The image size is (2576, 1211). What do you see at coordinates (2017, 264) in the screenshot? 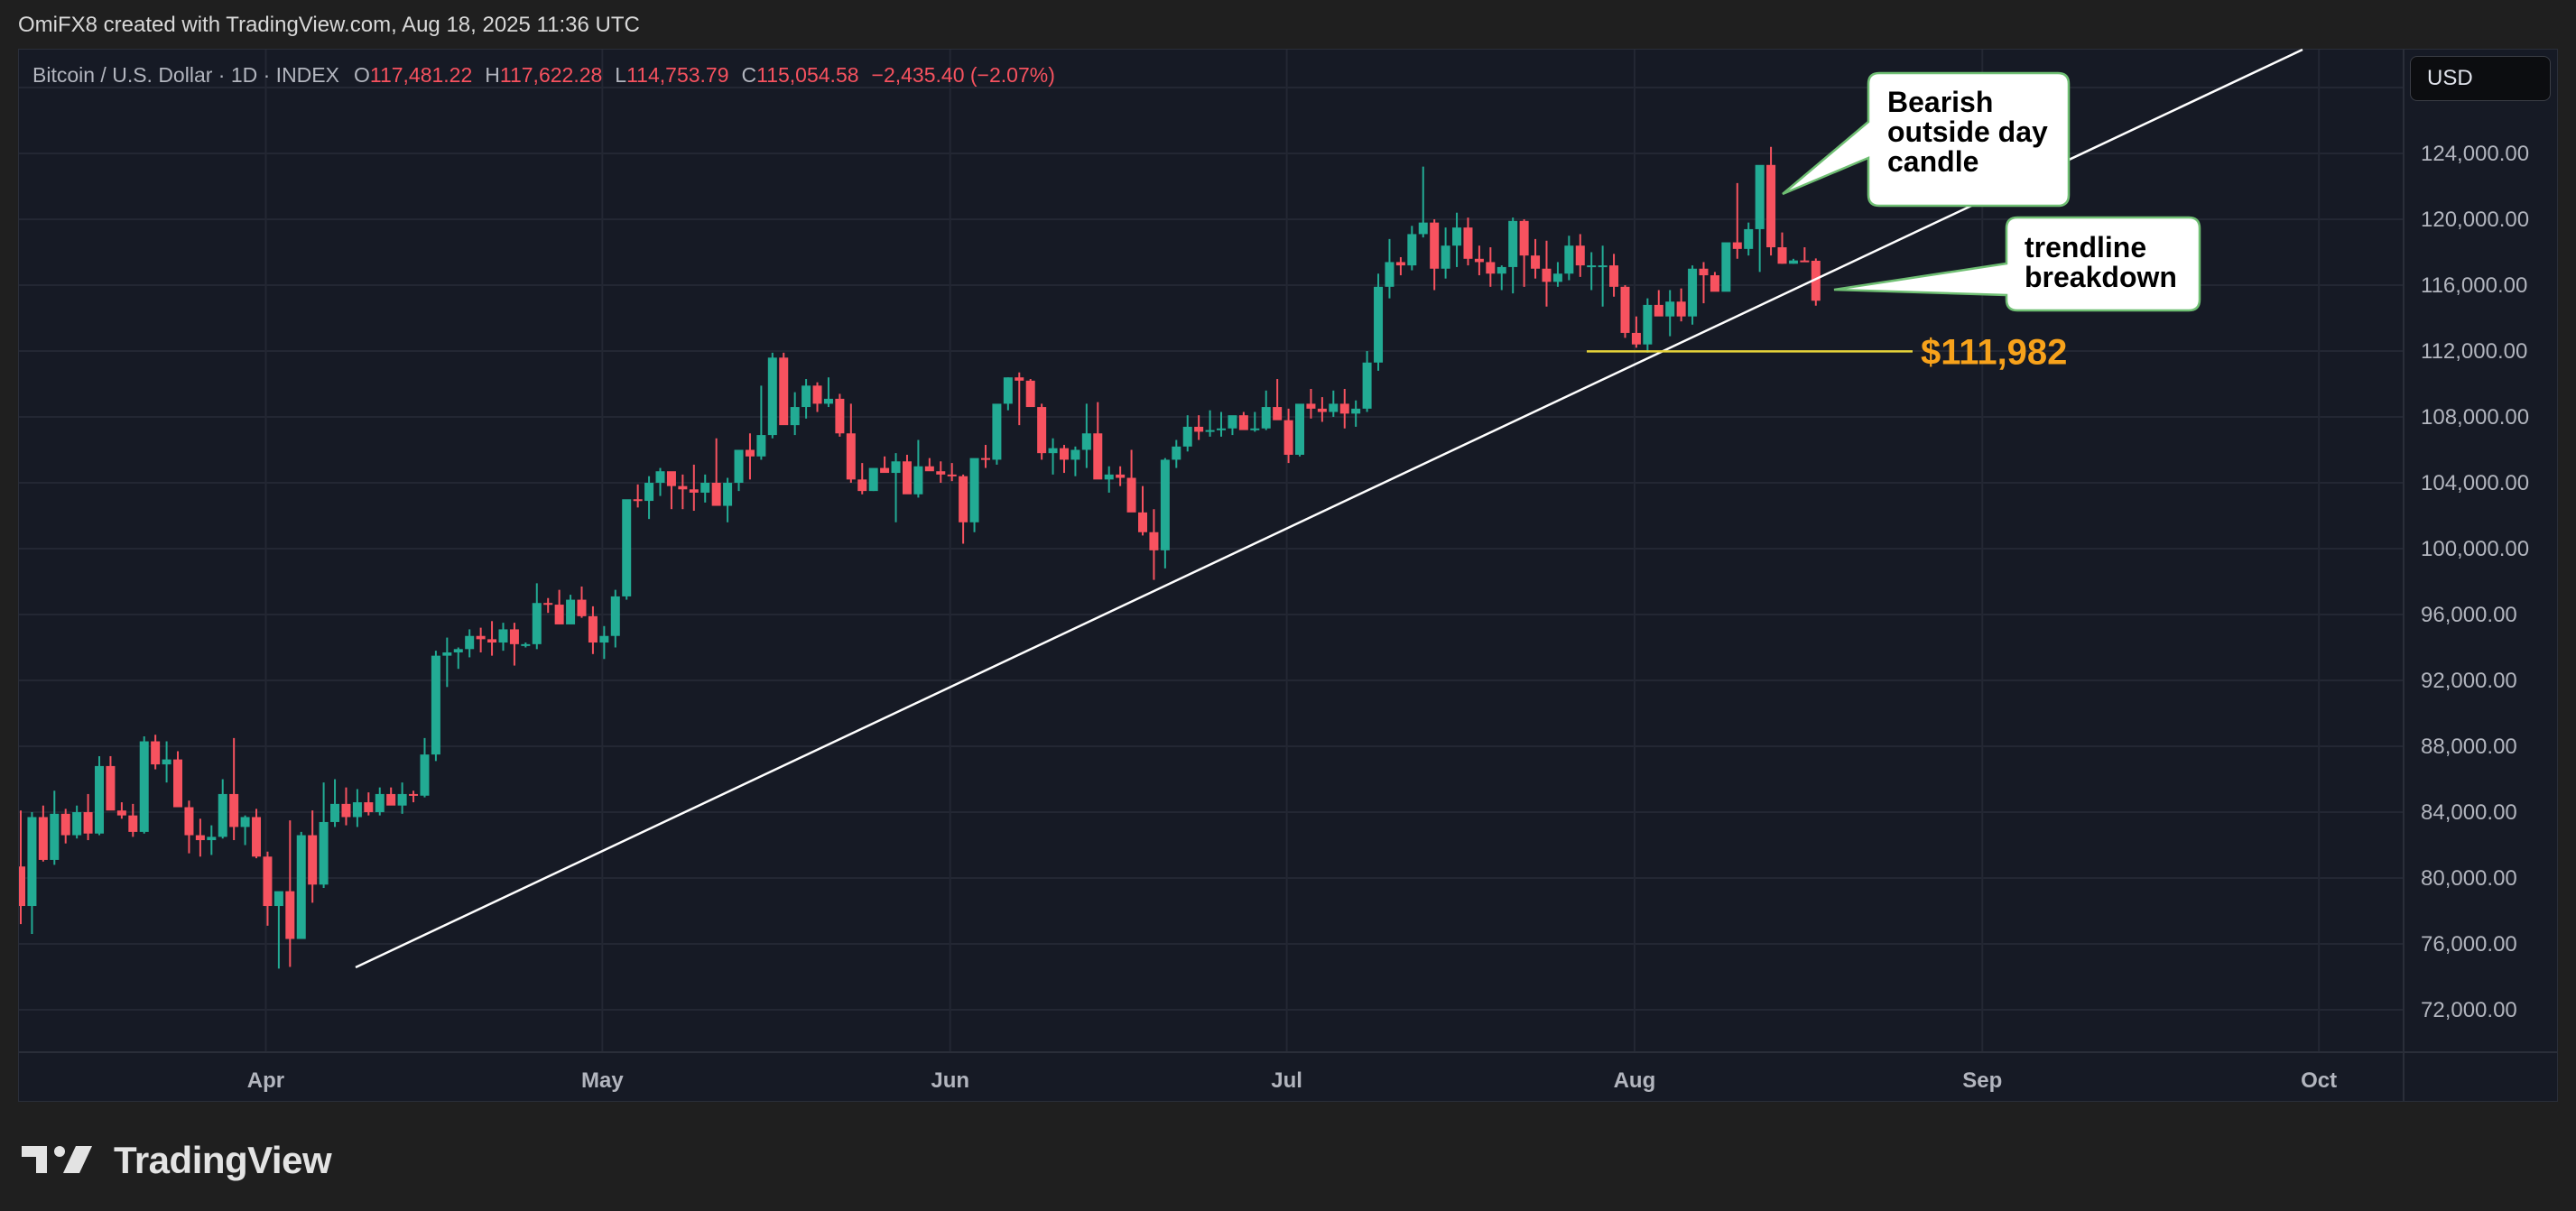
I see `callout-trendline-breakdown` at bounding box center [2017, 264].